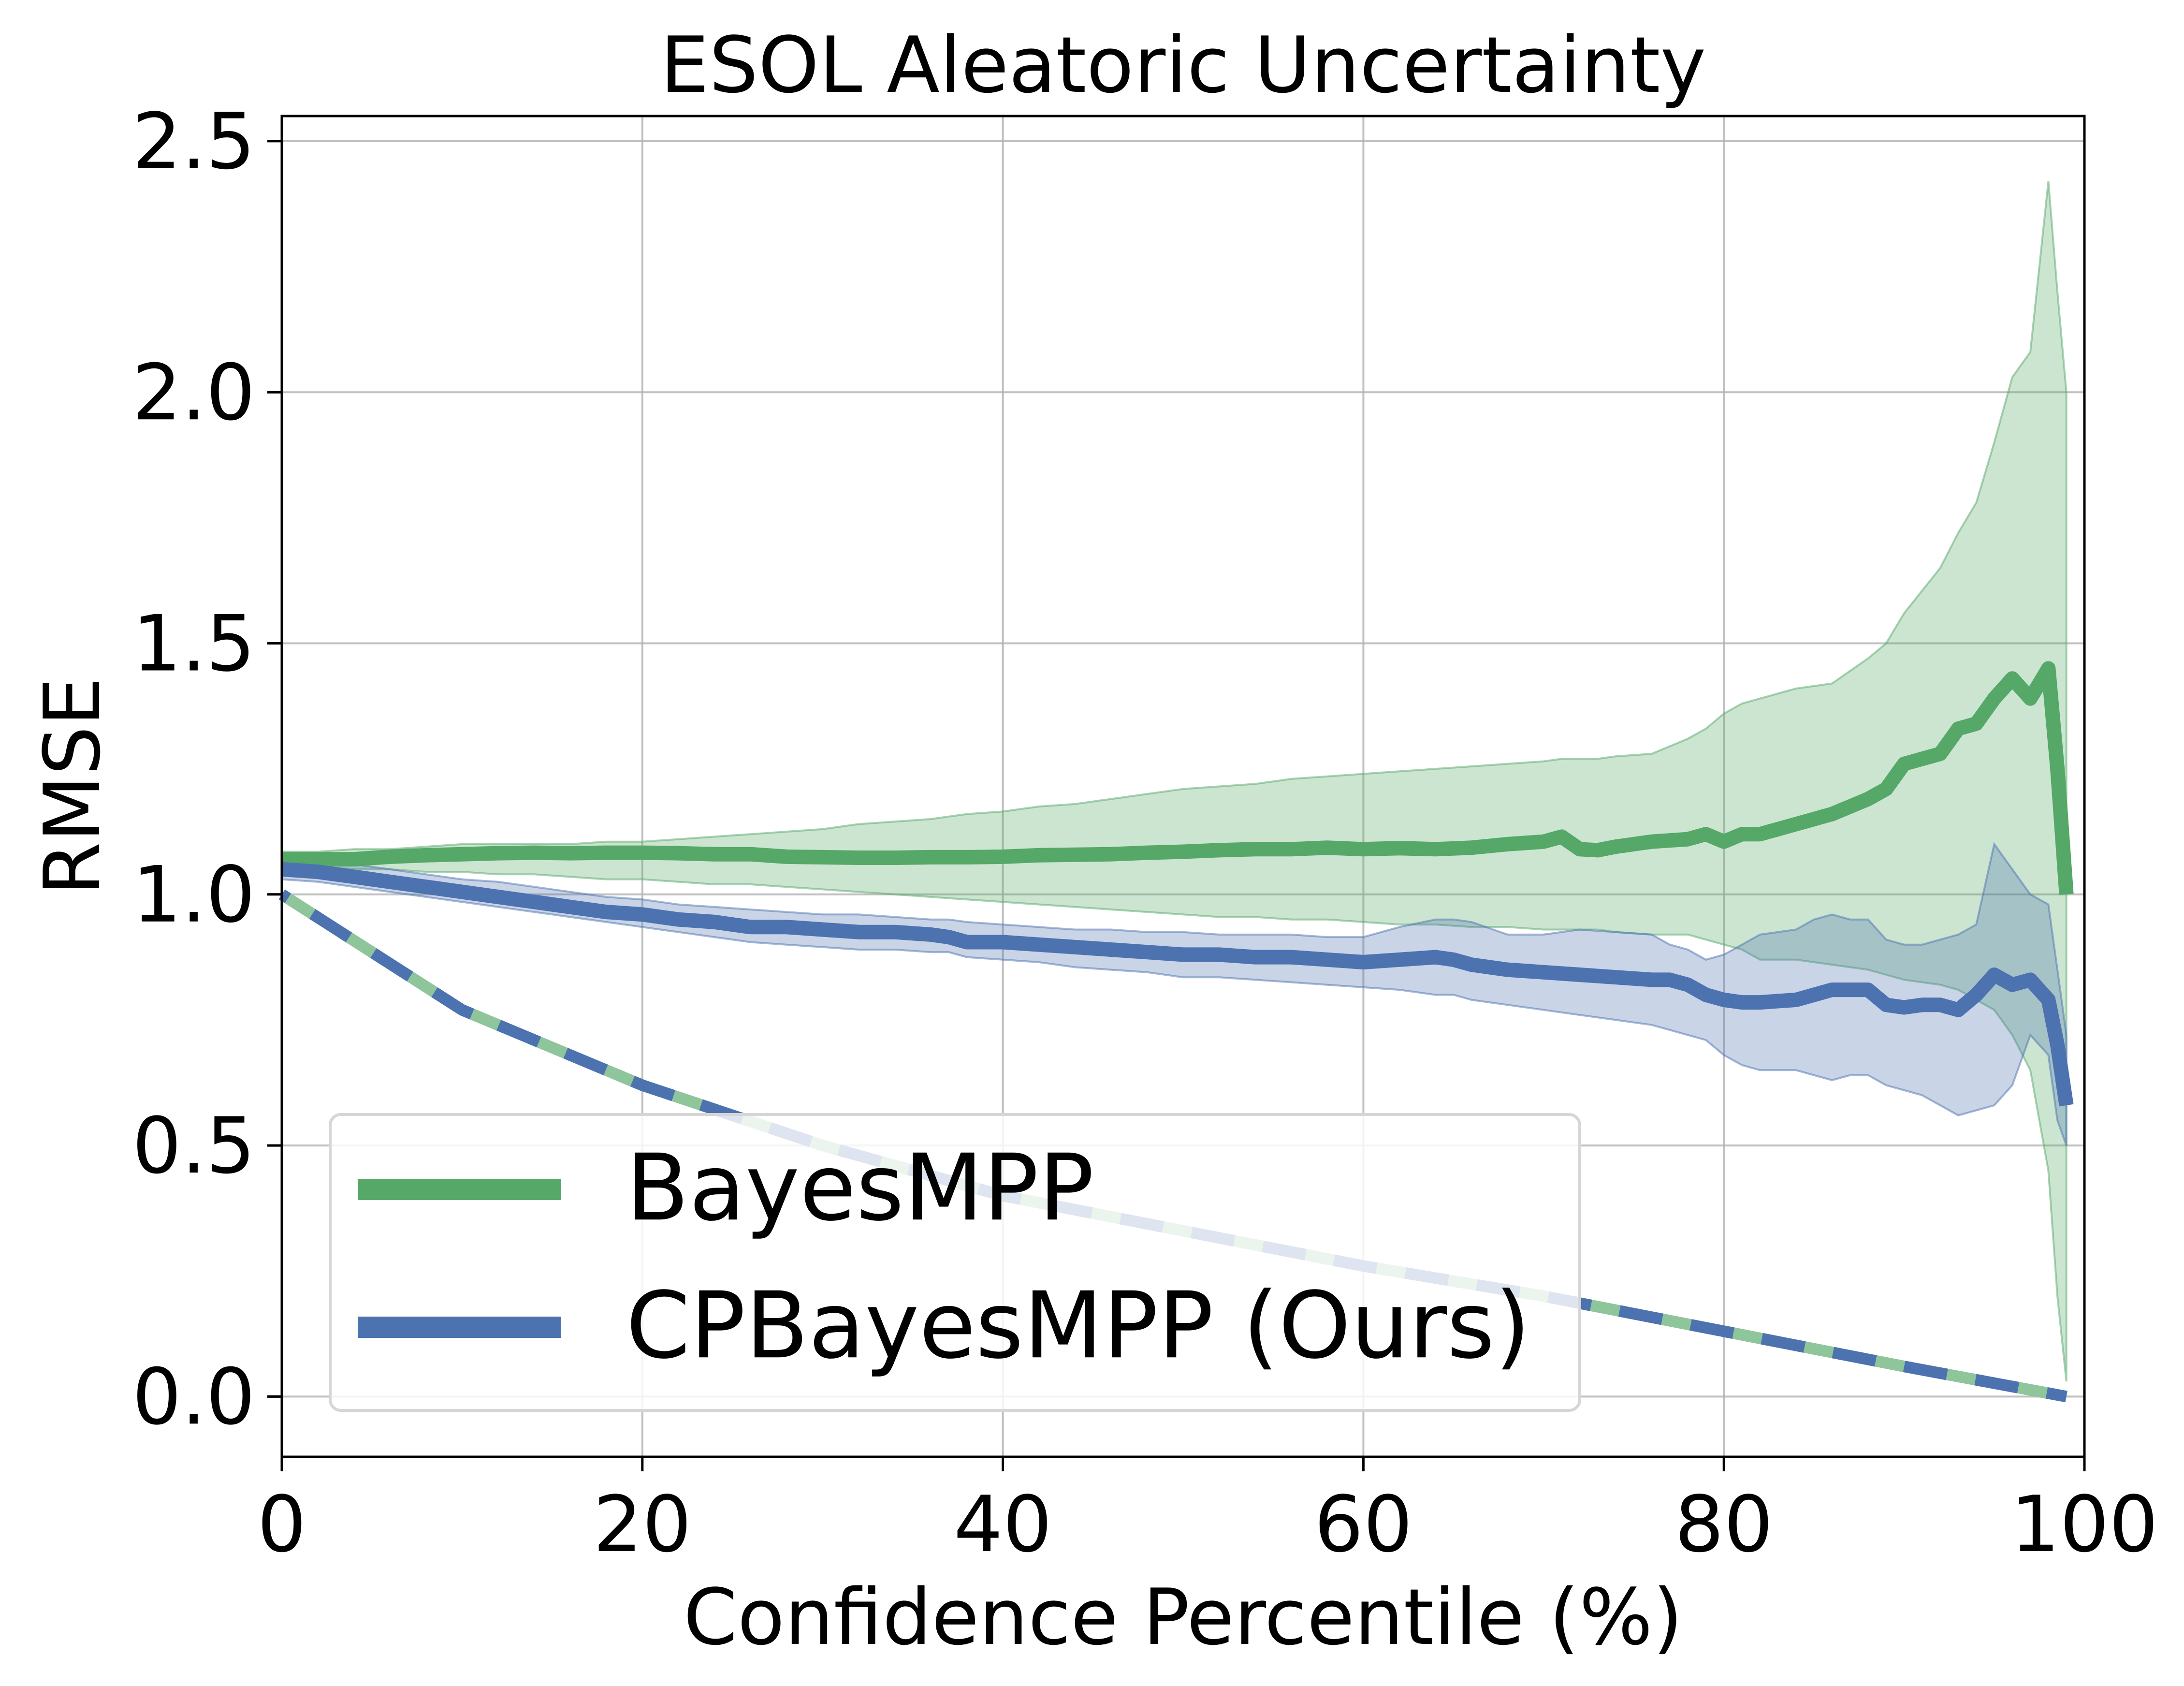  What do you see at coordinates (1184, 1617) in the screenshot?
I see `x-axis-label: Confidence Percentile (%)` at bounding box center [1184, 1617].